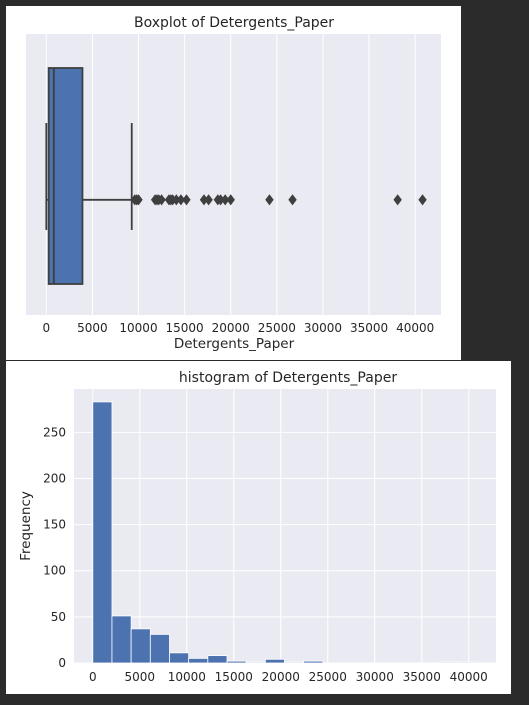 The image size is (529, 705). What do you see at coordinates (277, 328) in the screenshot?
I see `boxplot-x-tick-label: 25000` at bounding box center [277, 328].